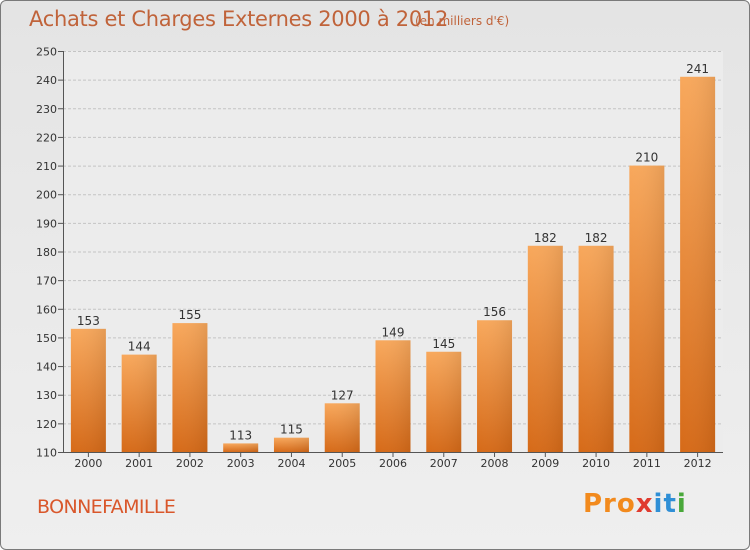 The width and height of the screenshot is (750, 550). Describe the element at coordinates (46, 109) in the screenshot. I see `y-tick-label: 230` at that location.